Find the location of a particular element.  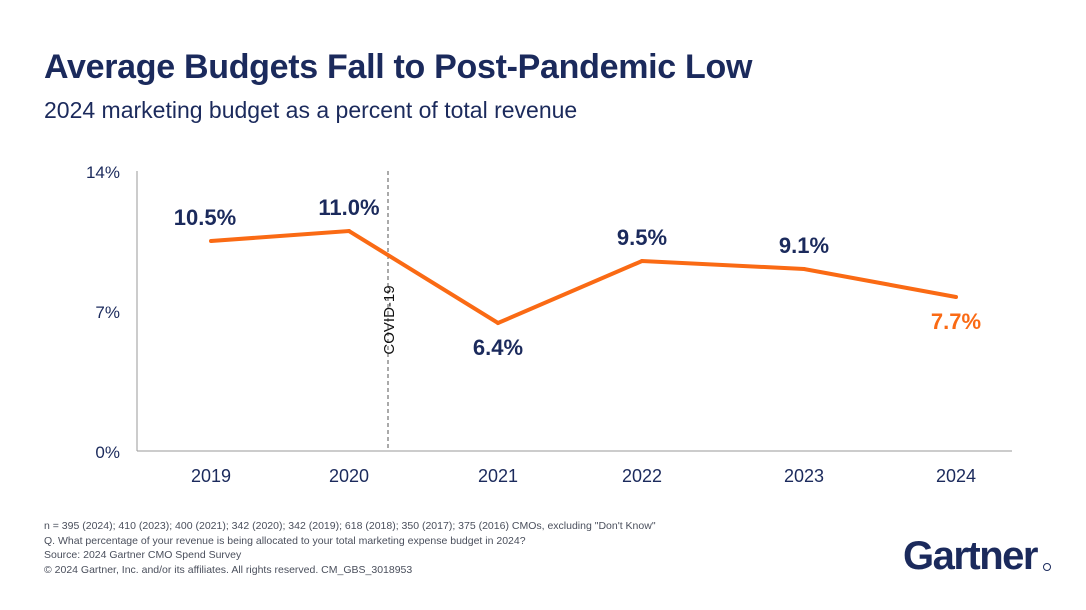

data-label: 11.0% is located at coordinates (348, 207).